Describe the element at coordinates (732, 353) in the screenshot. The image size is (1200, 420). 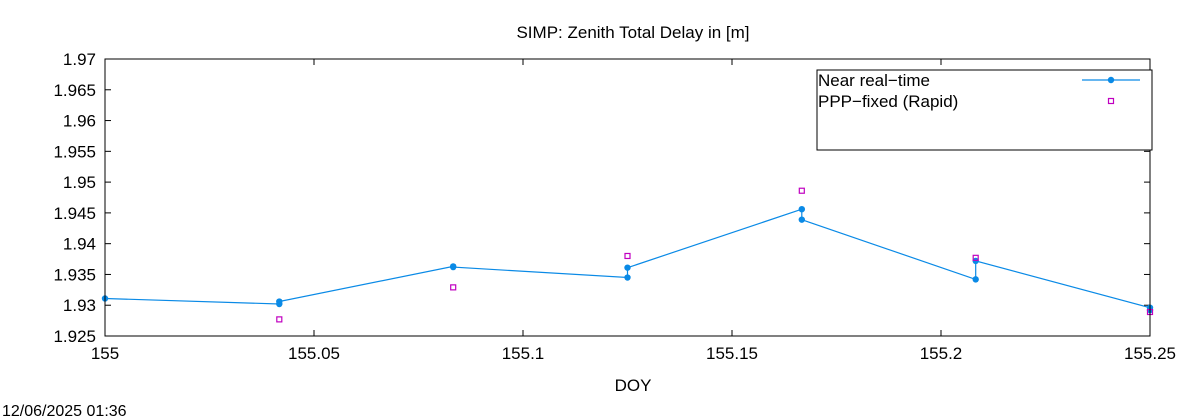
I see `x-tick-label: 155.15` at that location.